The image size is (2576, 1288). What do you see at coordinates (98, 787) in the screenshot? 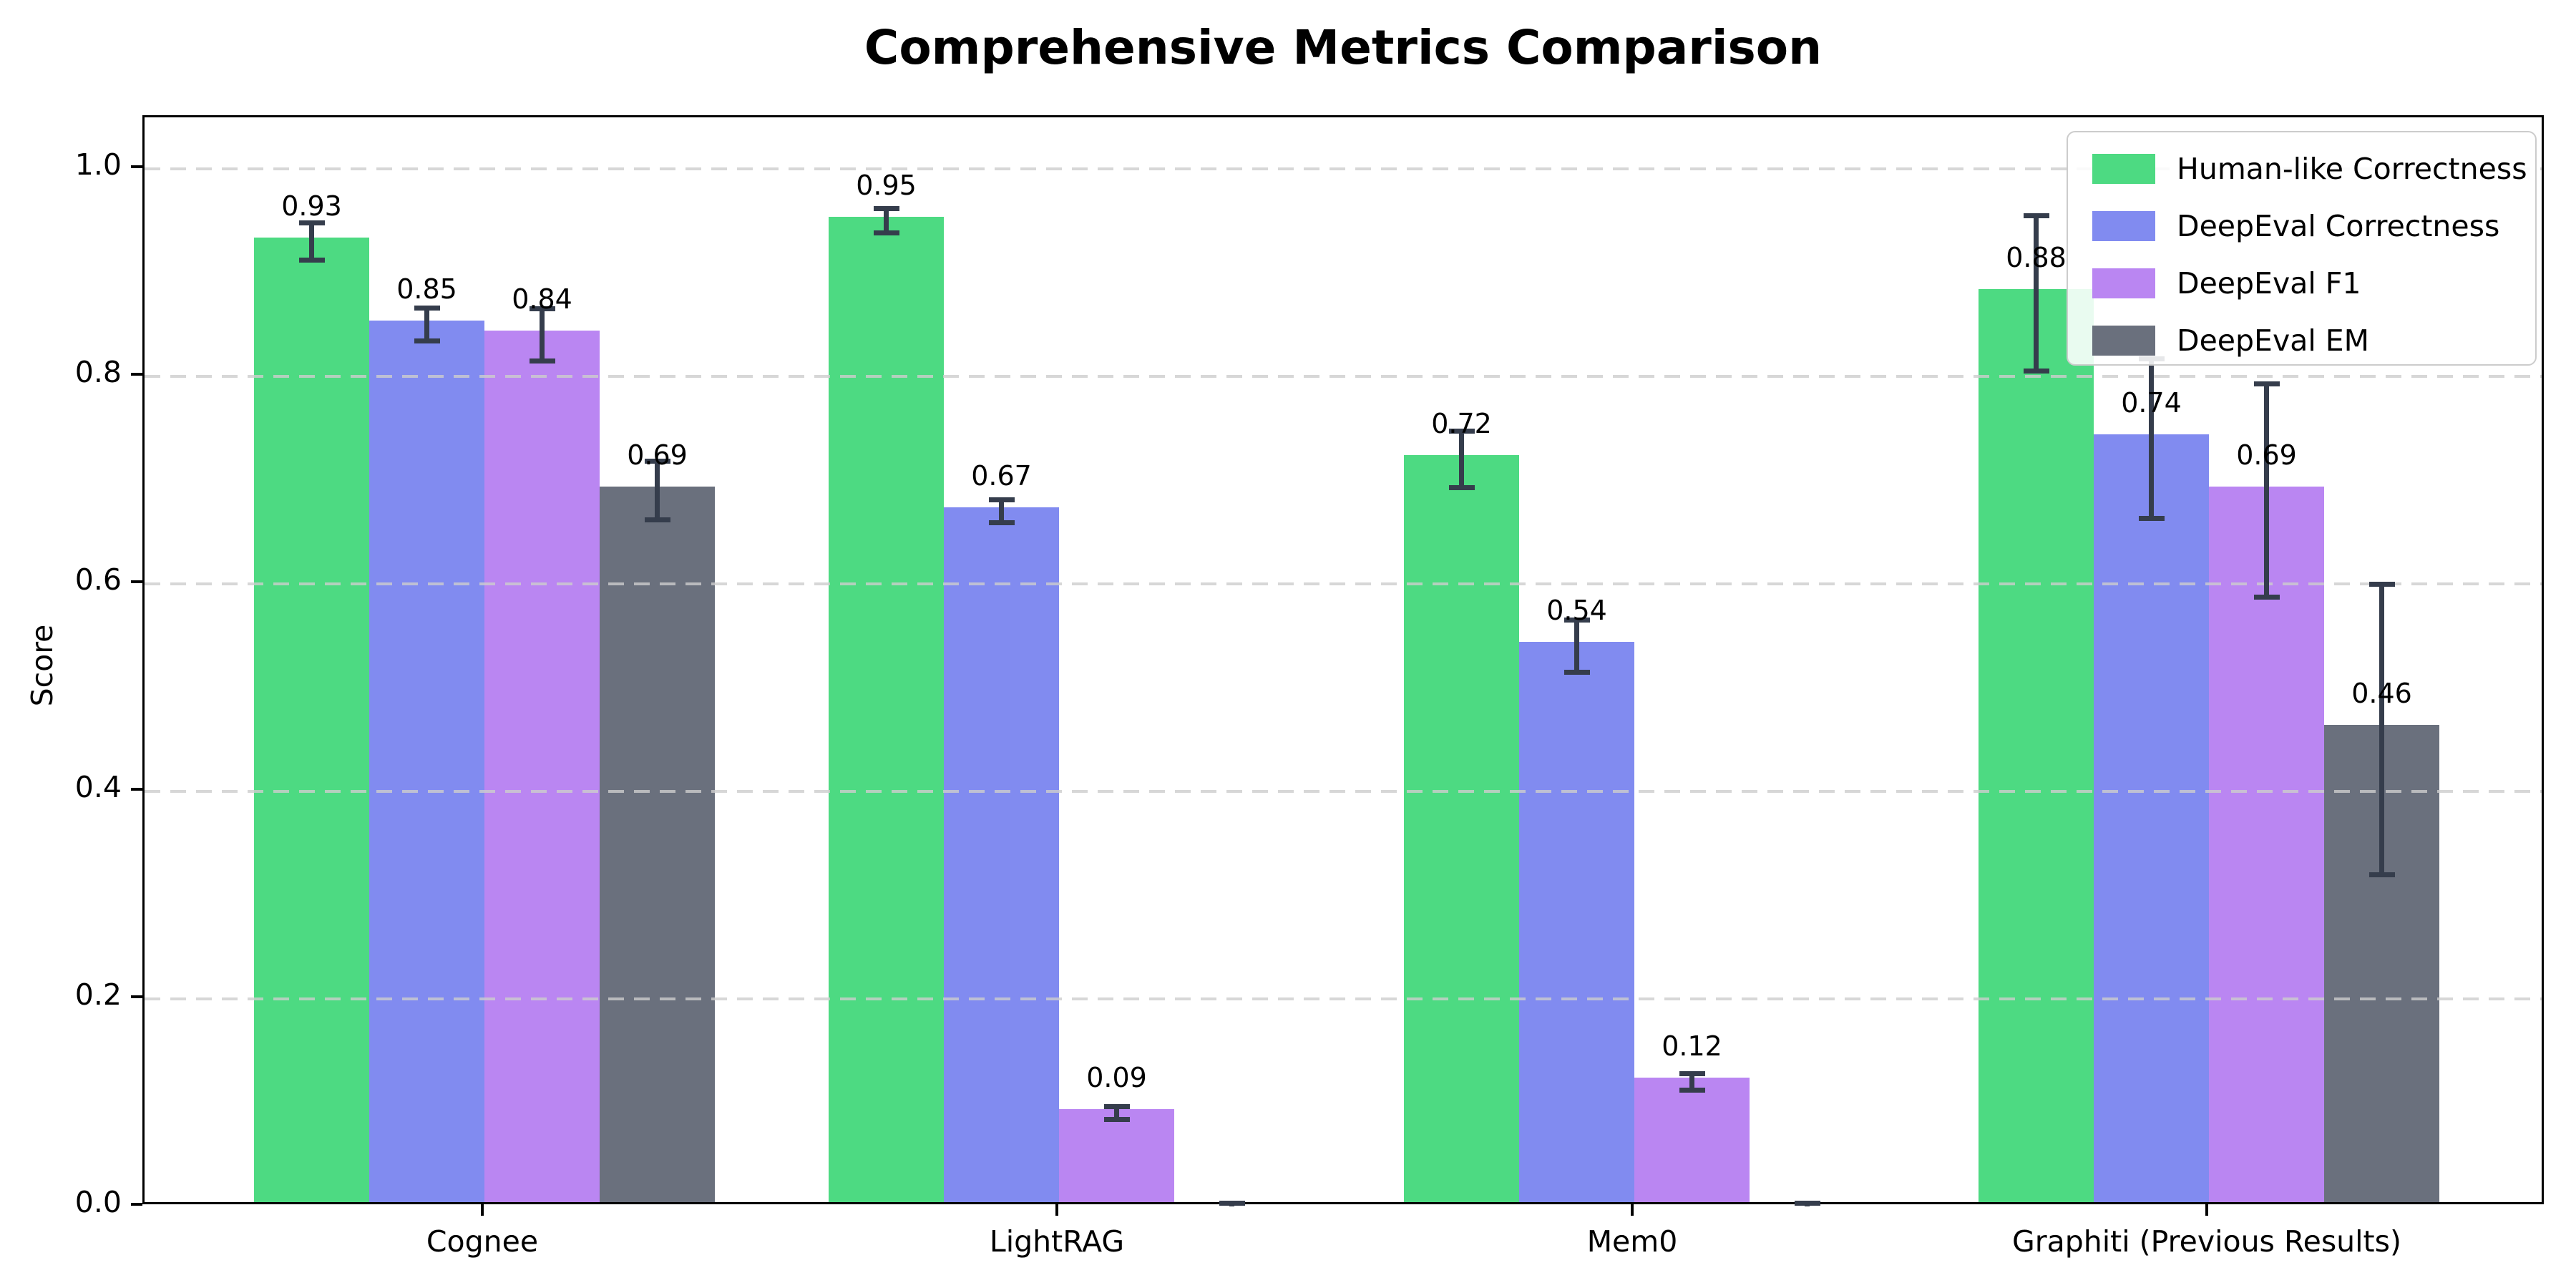
I see `y-tick-label: 0.4` at bounding box center [98, 787].